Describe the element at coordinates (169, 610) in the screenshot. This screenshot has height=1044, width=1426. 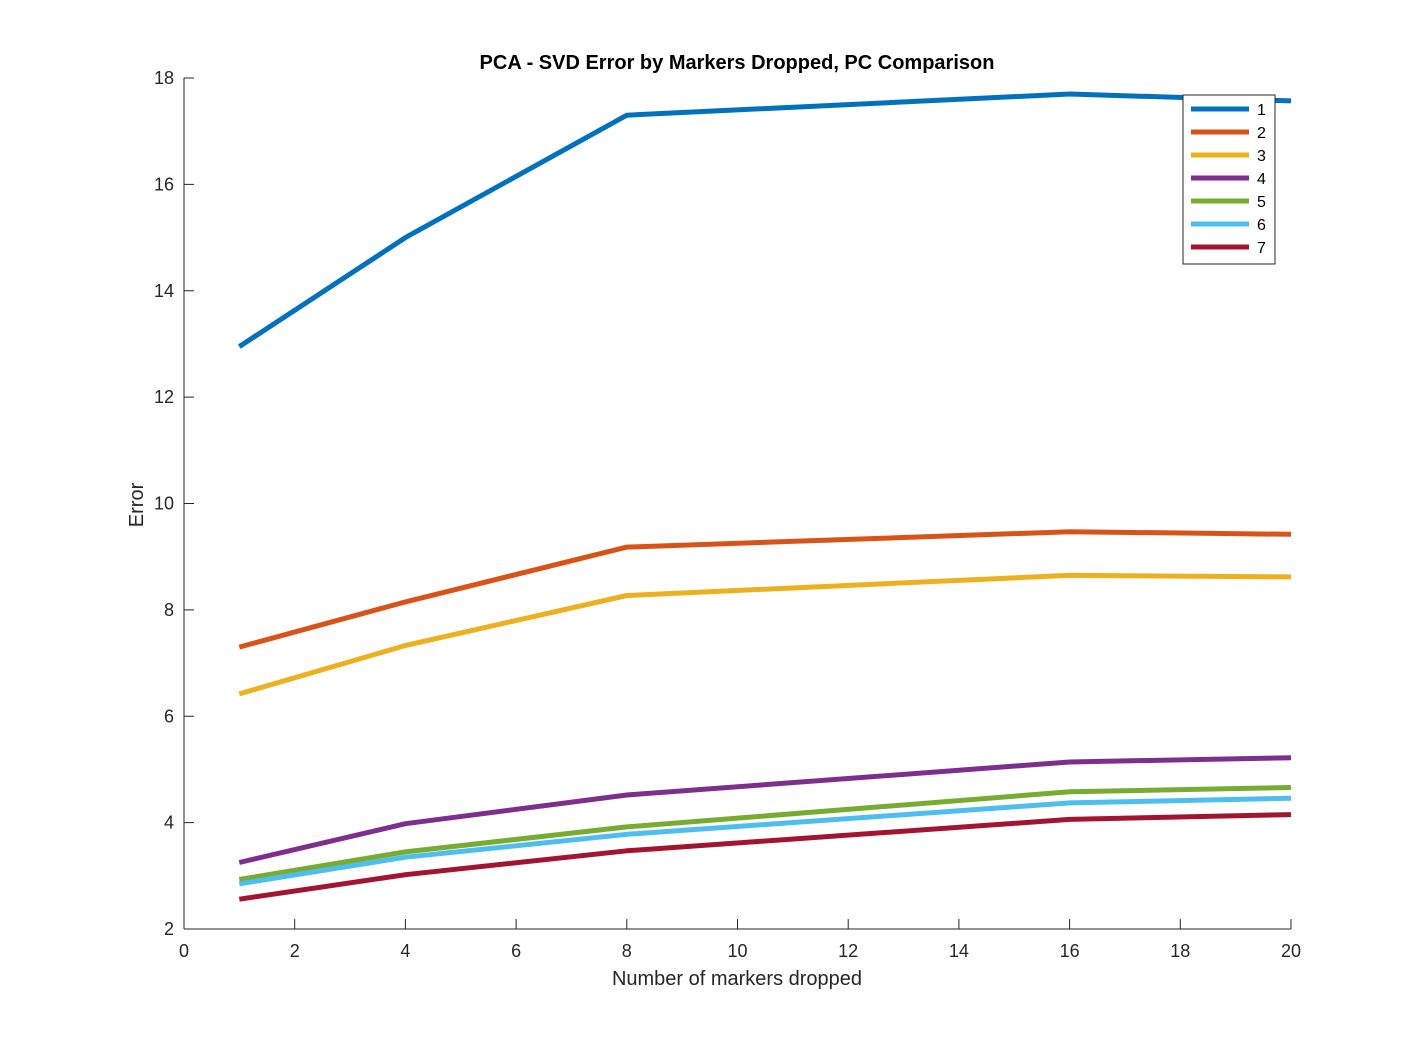
I see `y-tick-label: 8` at that location.